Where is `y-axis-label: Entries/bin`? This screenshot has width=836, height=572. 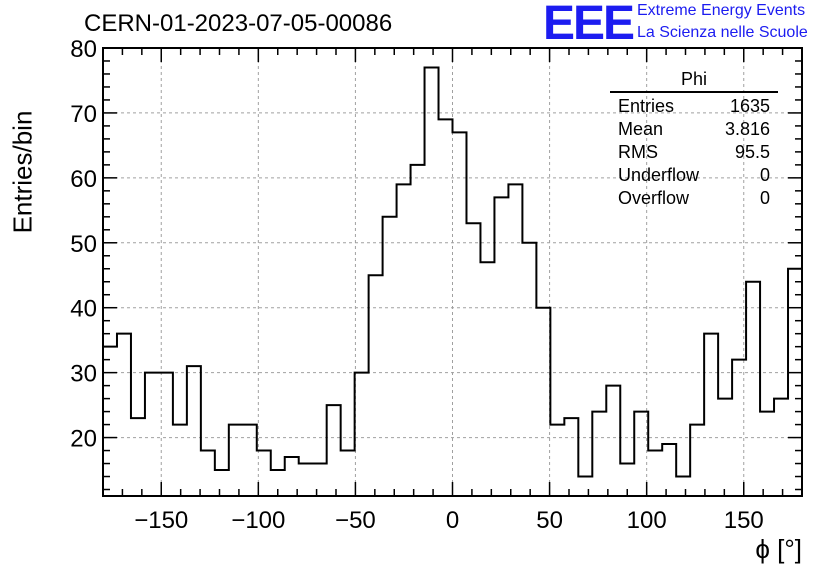 y-axis-label: Entries/bin is located at coordinates (22, 172).